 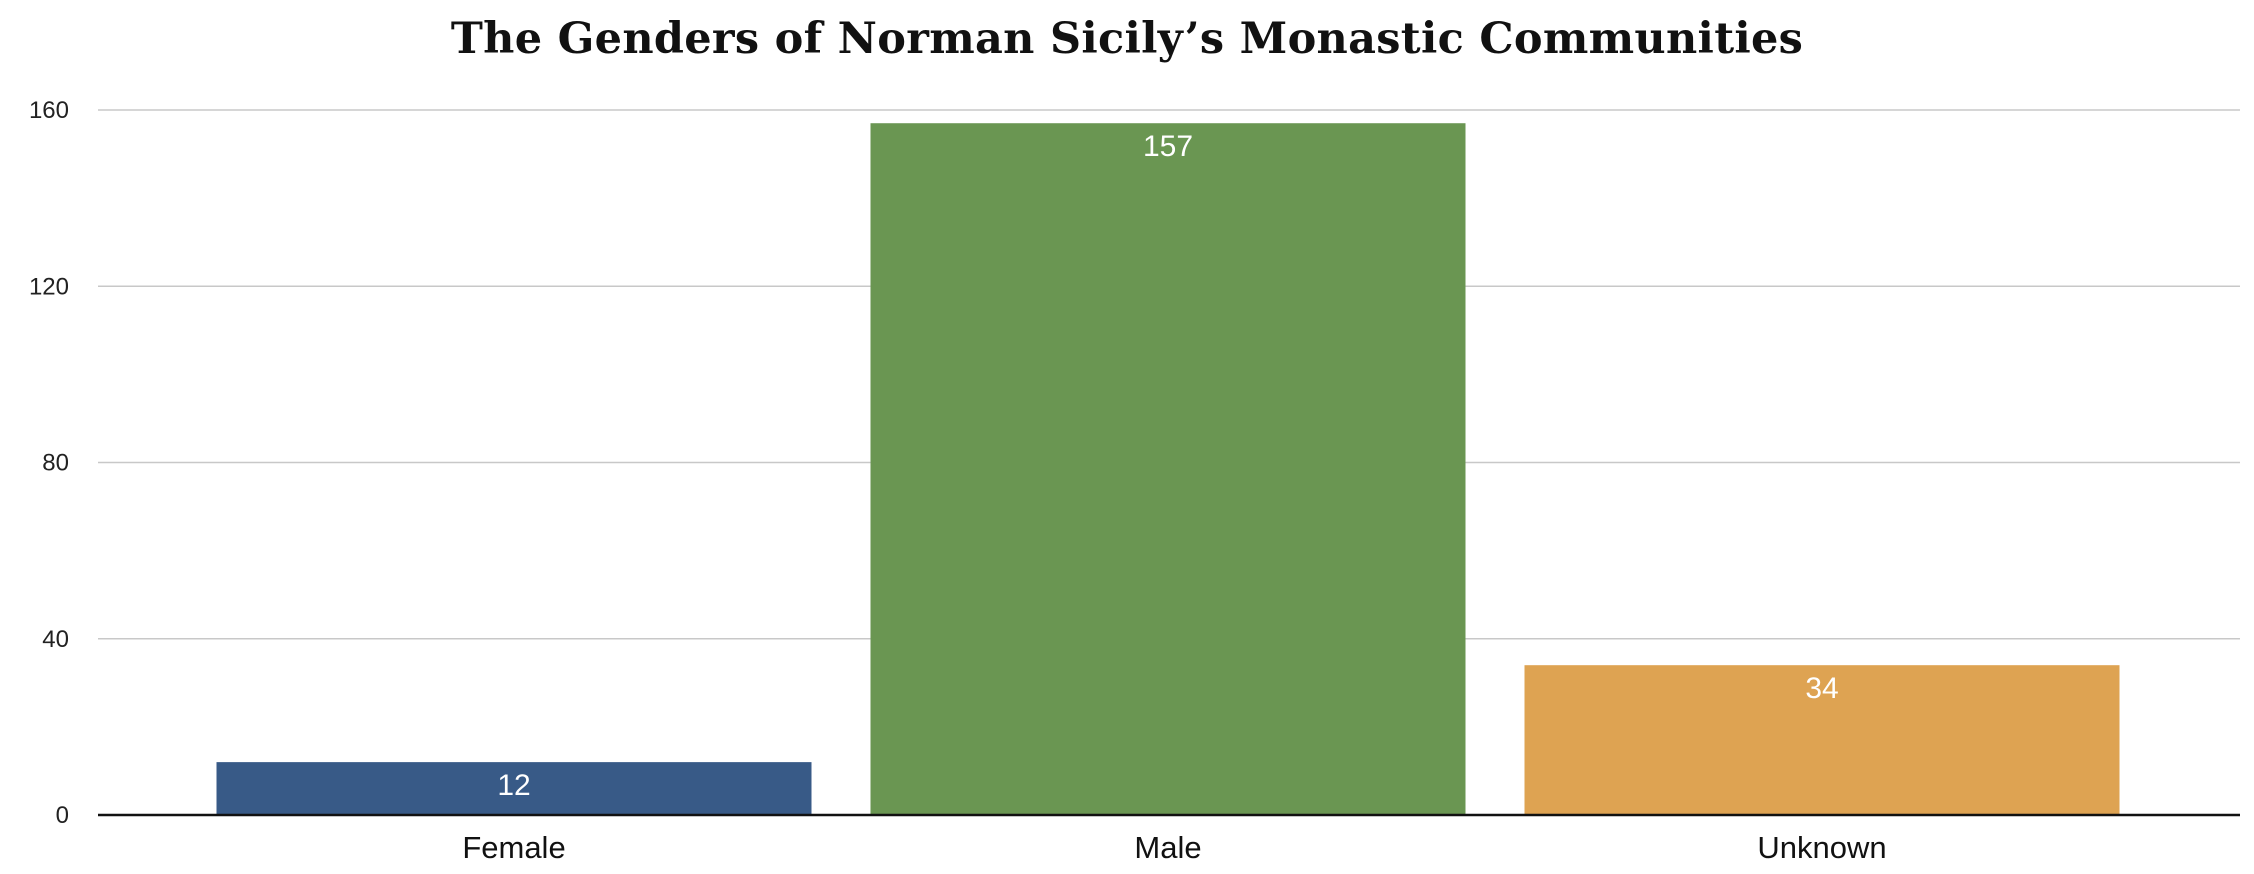 I want to click on x-tick-label: Male, so click(x=1167, y=847).